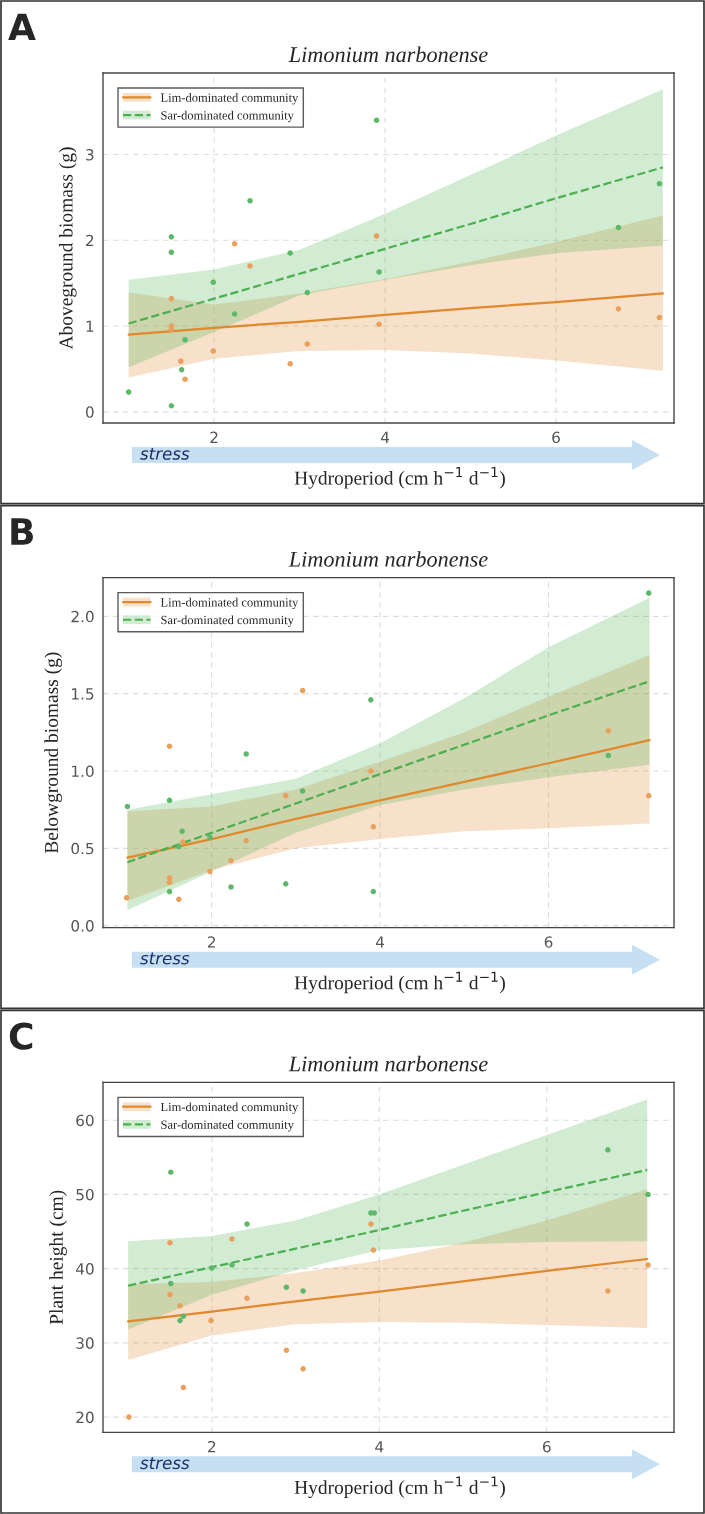 The height and width of the screenshot is (1514, 705). Describe the element at coordinates (85, 1194) in the screenshot. I see `y-tick-label: 50` at that location.